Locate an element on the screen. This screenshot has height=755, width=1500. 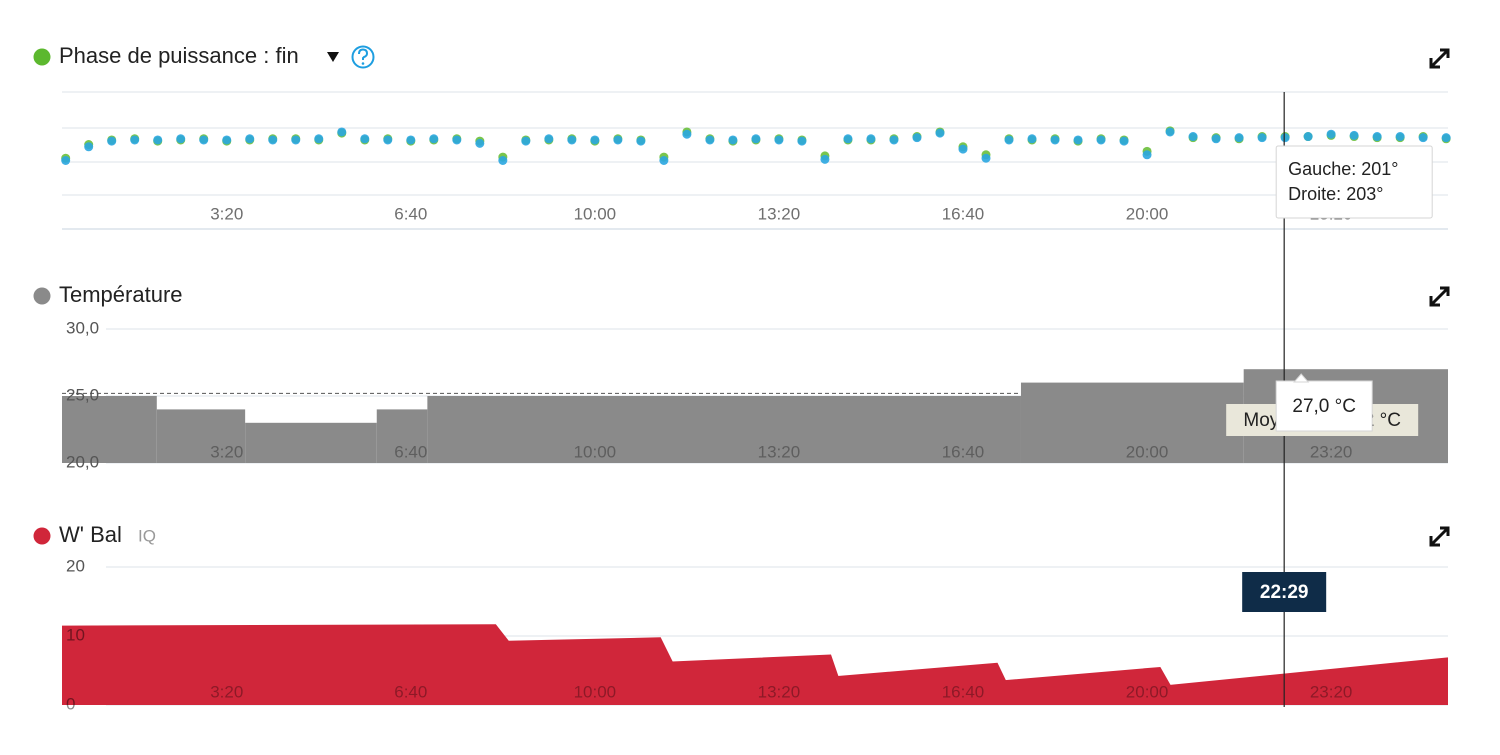
y-tick-label: 20 is located at coordinates (75, 565).